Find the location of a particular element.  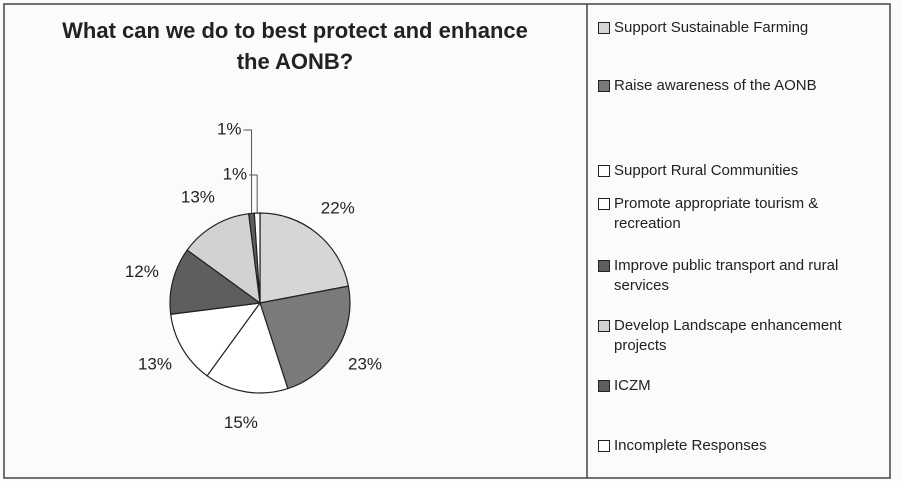

data-label: 22% is located at coordinates (338, 207).